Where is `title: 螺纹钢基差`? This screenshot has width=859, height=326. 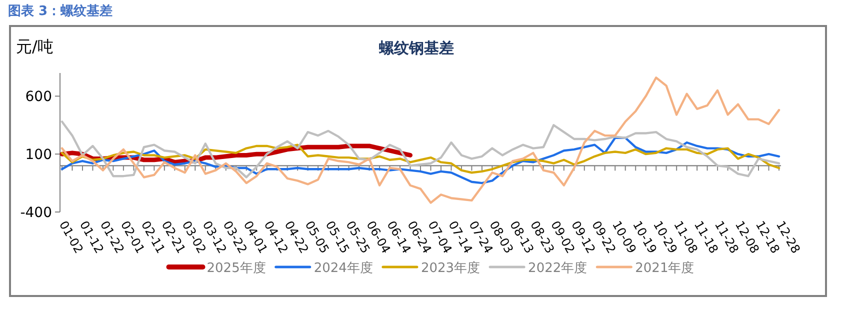
title: 螺纹钢基差 is located at coordinates (416, 48).